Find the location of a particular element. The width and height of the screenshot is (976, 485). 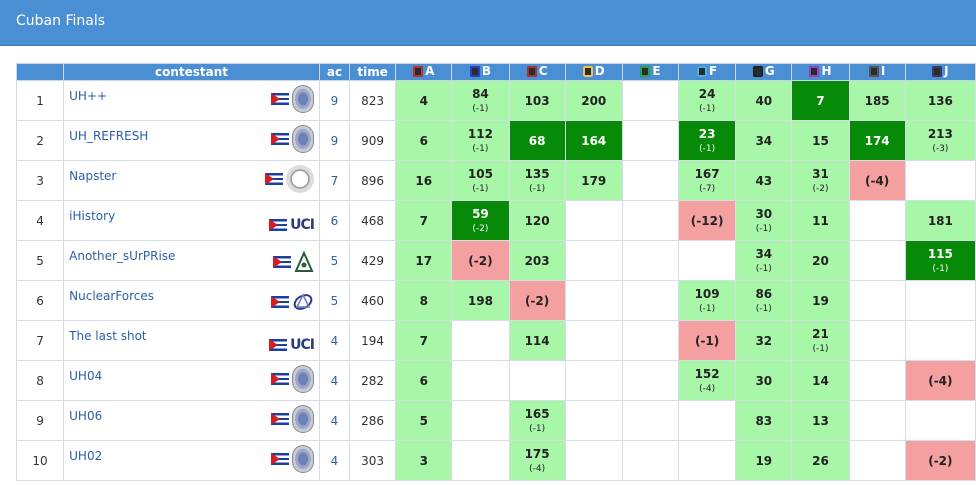

problem-cell-d: 179 is located at coordinates (593, 180).